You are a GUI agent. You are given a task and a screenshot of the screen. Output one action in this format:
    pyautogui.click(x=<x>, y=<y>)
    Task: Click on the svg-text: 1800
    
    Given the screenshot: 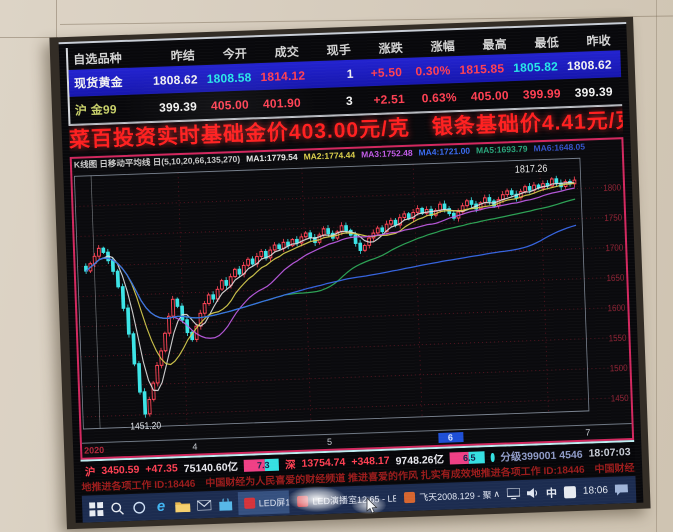 What is the action you would take?
    pyautogui.click(x=612, y=187)
    